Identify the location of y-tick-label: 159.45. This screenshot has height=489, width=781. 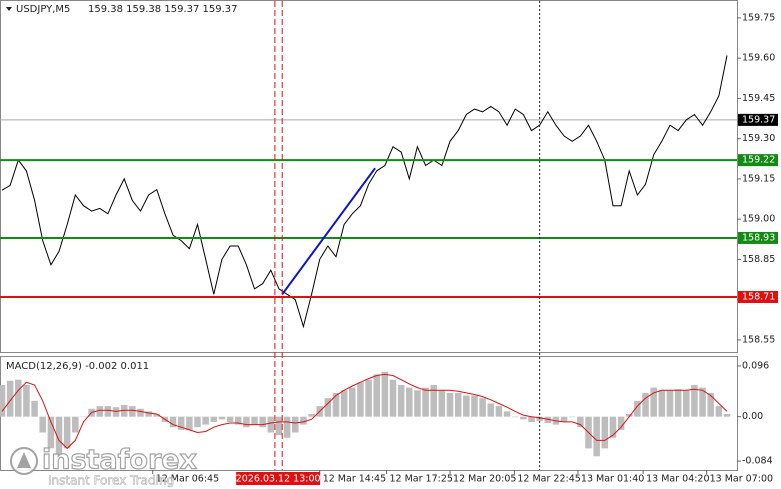
(758, 98).